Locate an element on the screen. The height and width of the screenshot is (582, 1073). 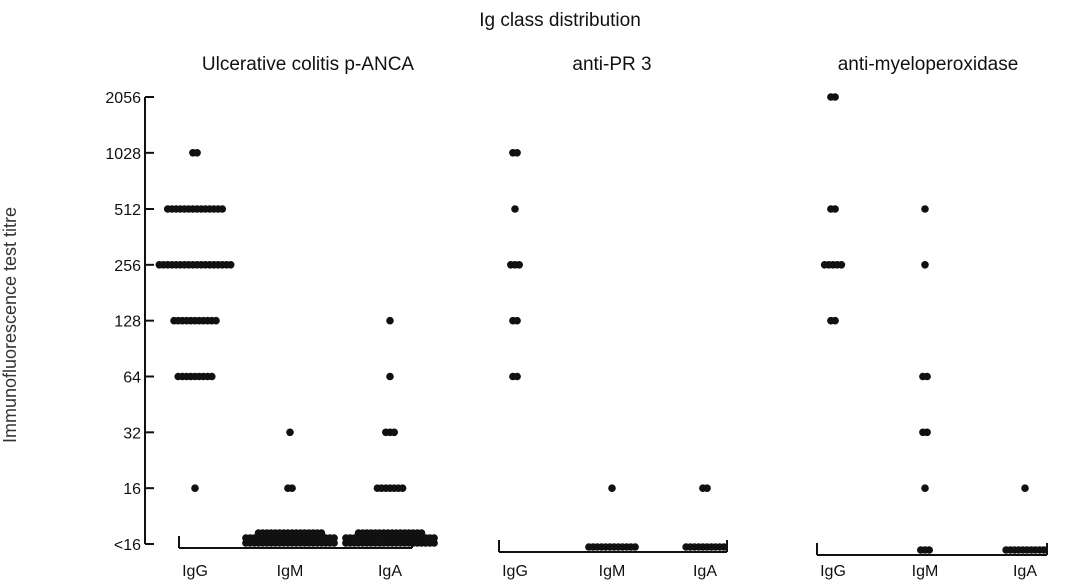
y-axis: <16 16 32 64 128 256 512 1028 2056 is located at coordinates (129, 322).